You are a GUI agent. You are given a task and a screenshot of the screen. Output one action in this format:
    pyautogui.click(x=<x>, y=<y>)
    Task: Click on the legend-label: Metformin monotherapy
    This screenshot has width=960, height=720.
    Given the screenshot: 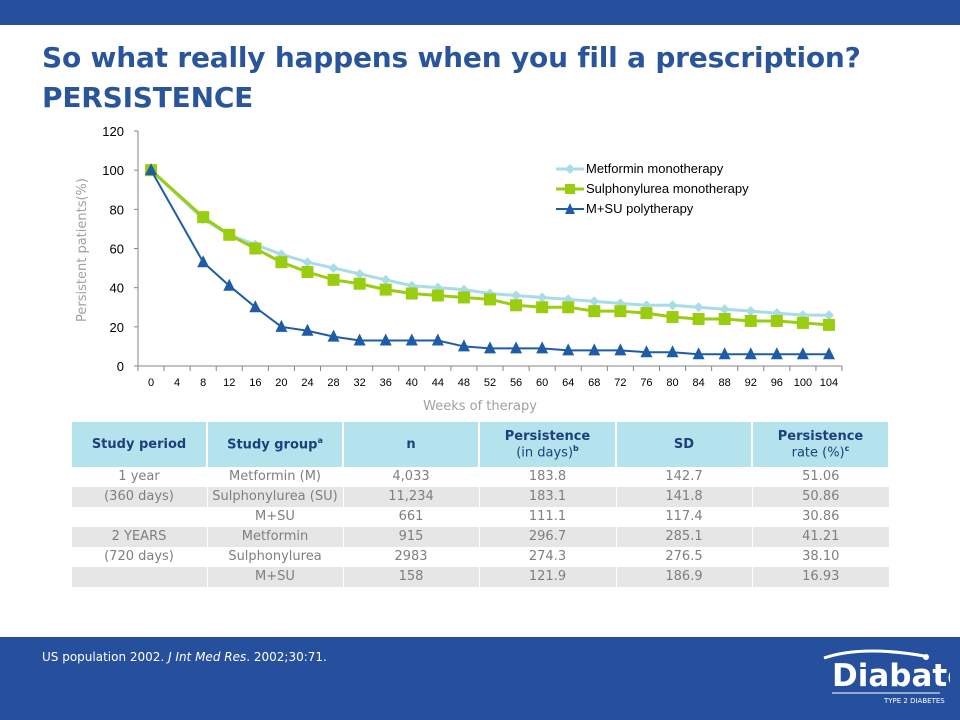 What is the action you would take?
    pyautogui.click(x=655, y=168)
    